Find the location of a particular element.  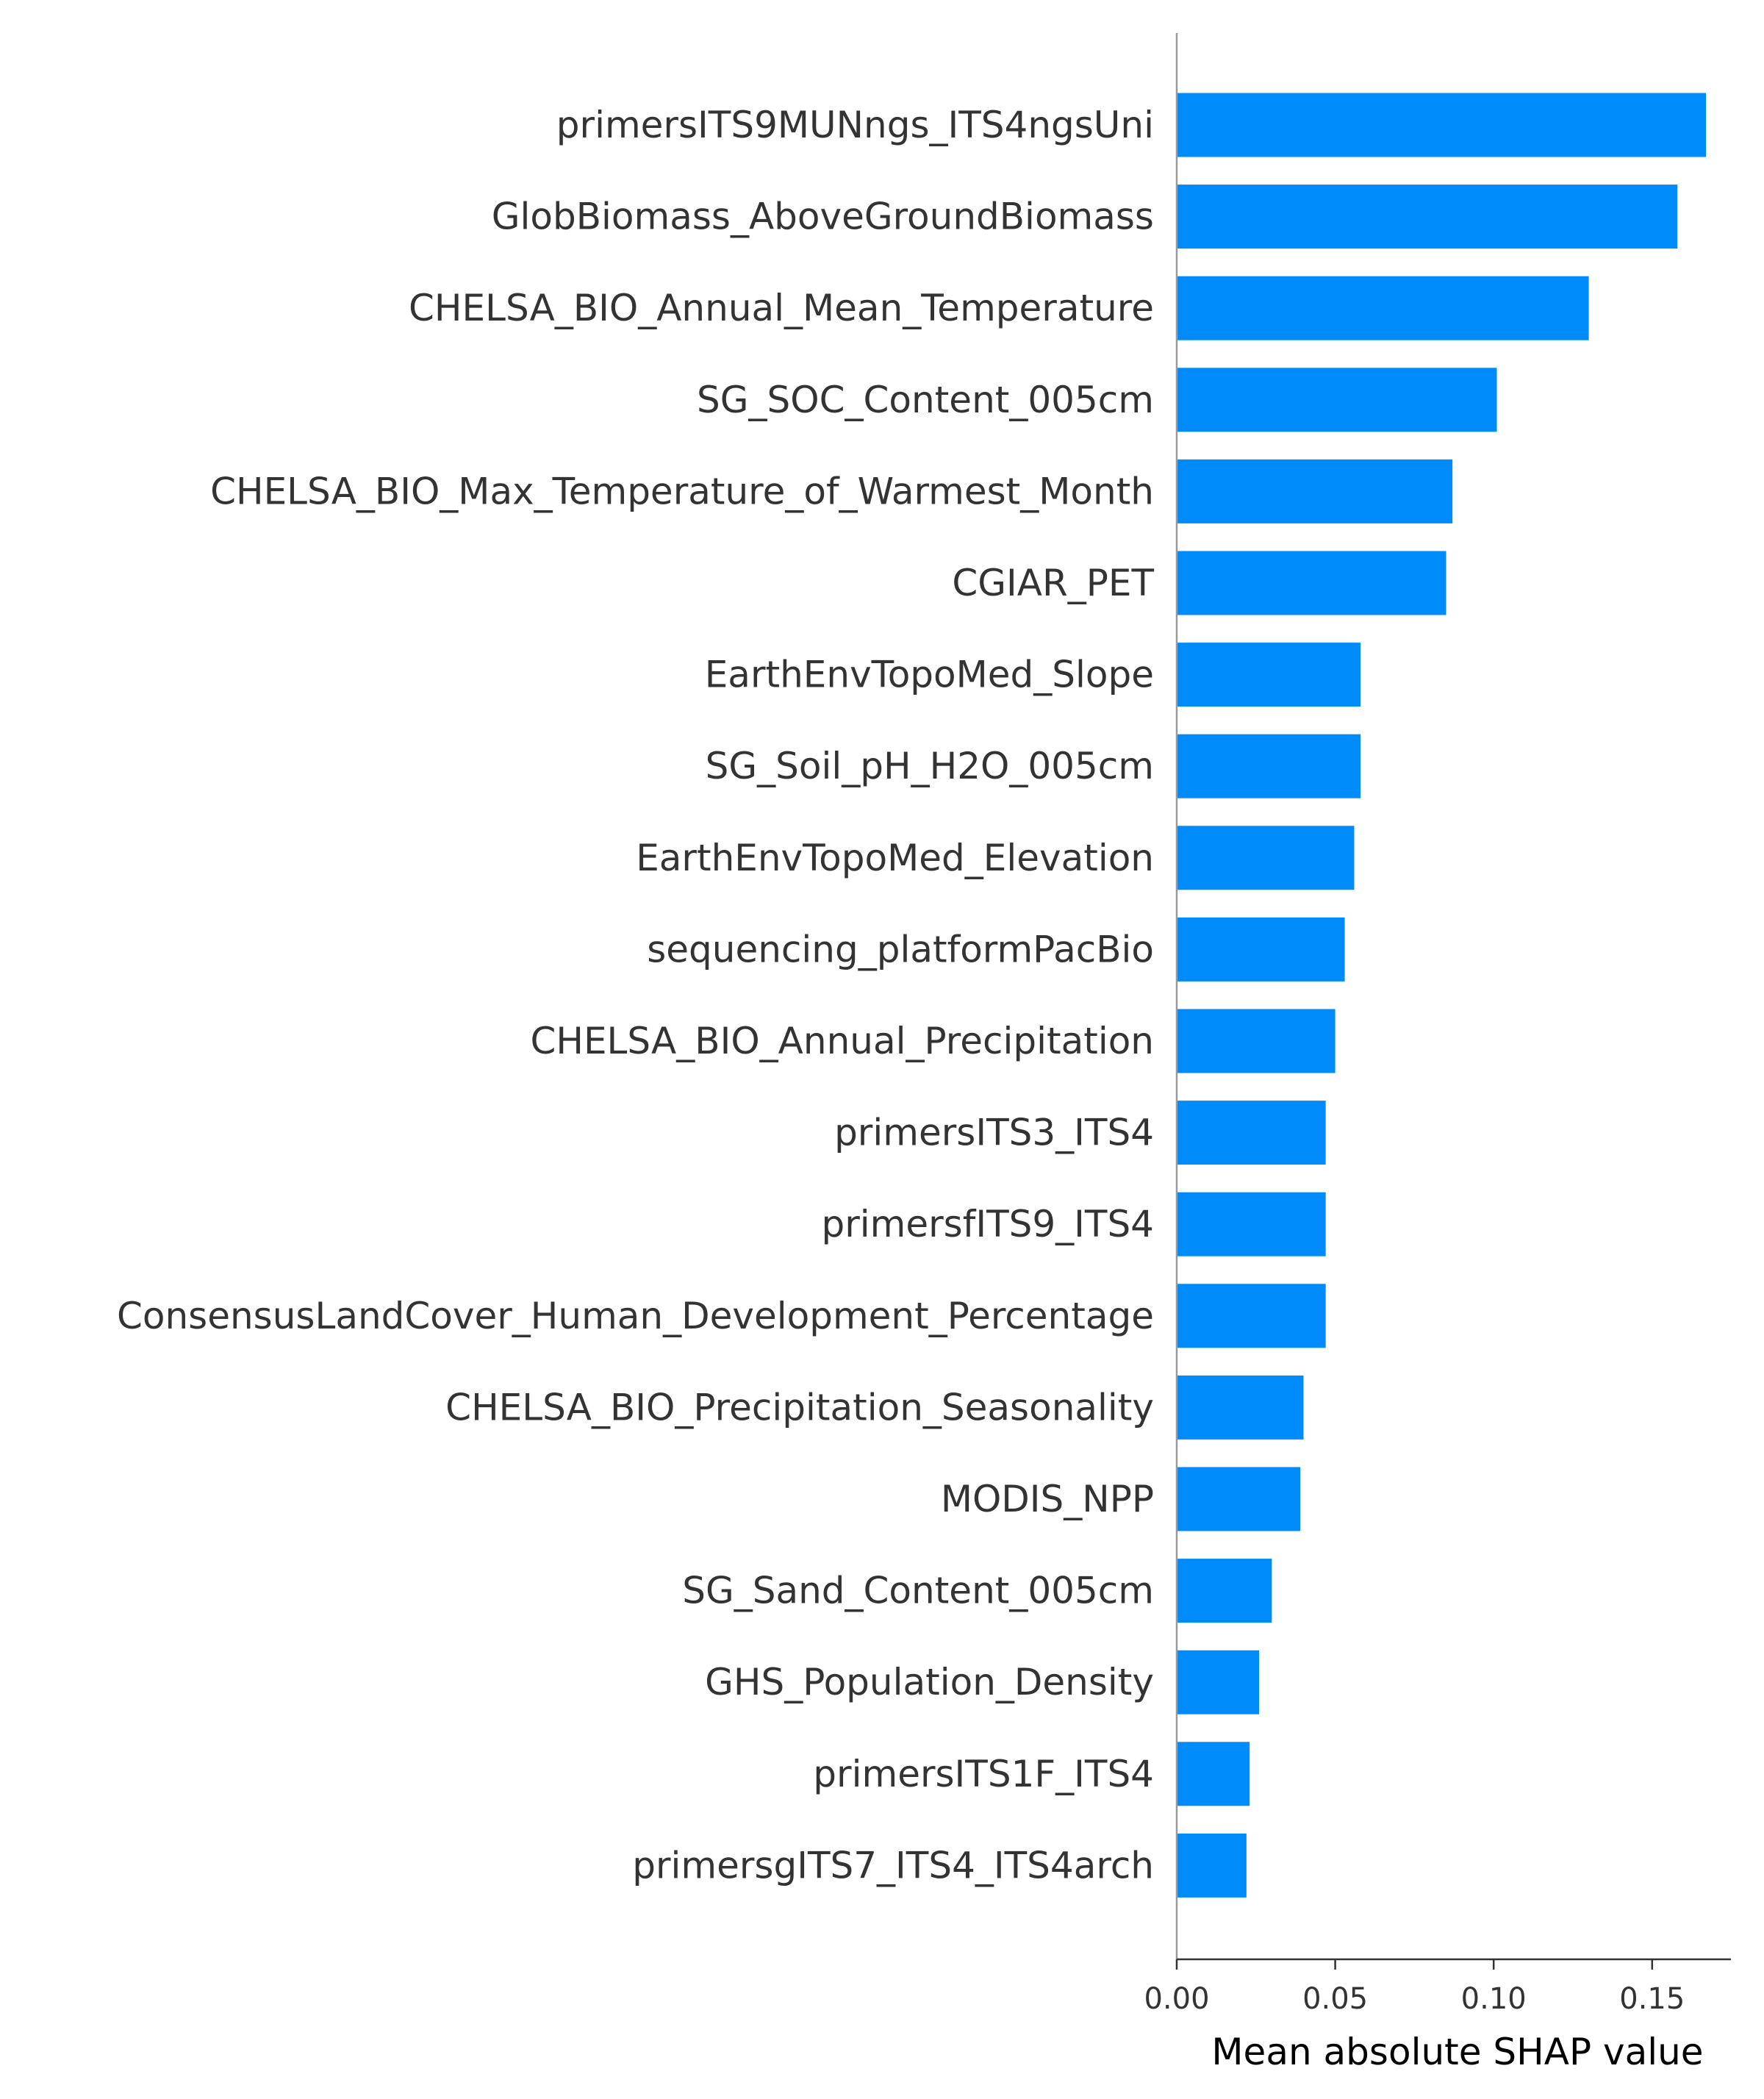

category-label: EarthEnvTopoMed_Elevation is located at coordinates (895, 858).